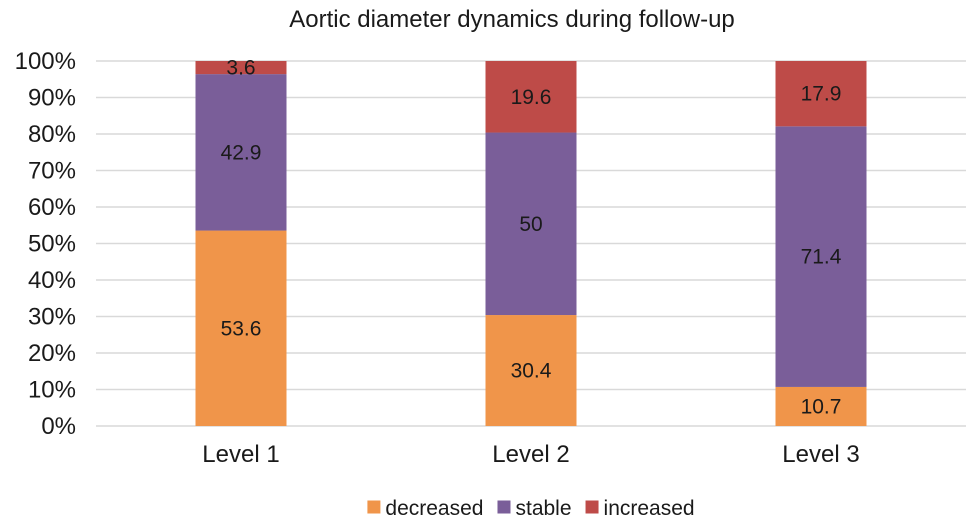  What do you see at coordinates (434, 508) in the screenshot?
I see `legend-label: decreased` at bounding box center [434, 508].